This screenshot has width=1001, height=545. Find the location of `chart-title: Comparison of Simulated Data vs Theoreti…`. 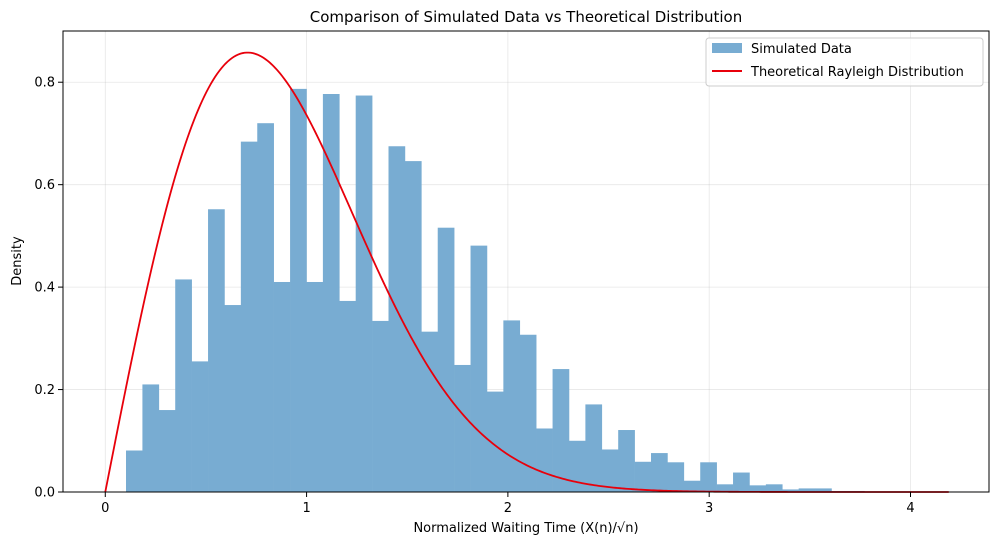

chart-title: Comparison of Simulated Data vs Theoreti… is located at coordinates (526, 17).